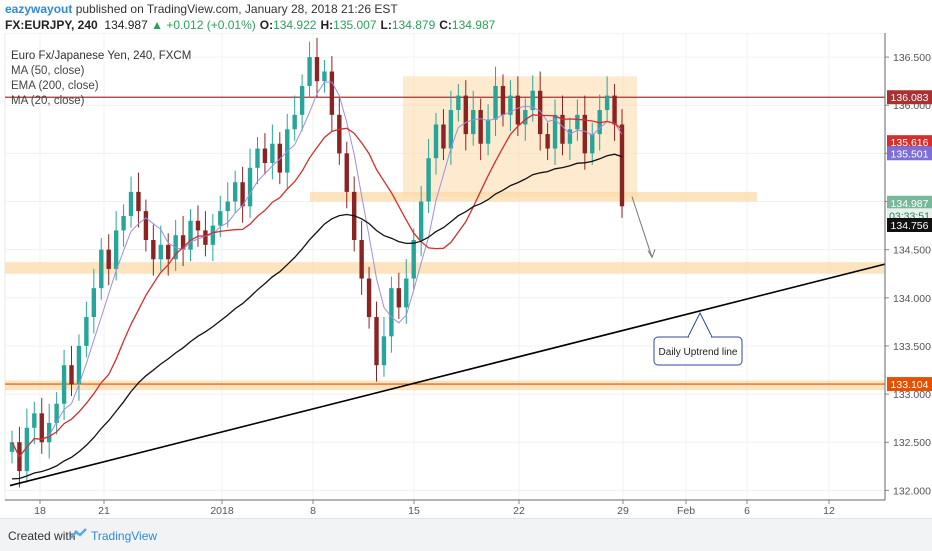 Image resolution: width=932 pixels, height=551 pixels. What do you see at coordinates (912, 491) in the screenshot?
I see `y-tick-label: 132.000` at bounding box center [912, 491].